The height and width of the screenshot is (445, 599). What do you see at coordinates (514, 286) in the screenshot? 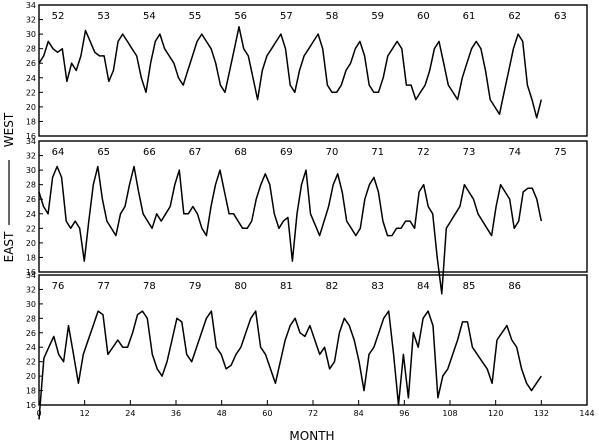
I see `year-label: 86` at bounding box center [514, 286].